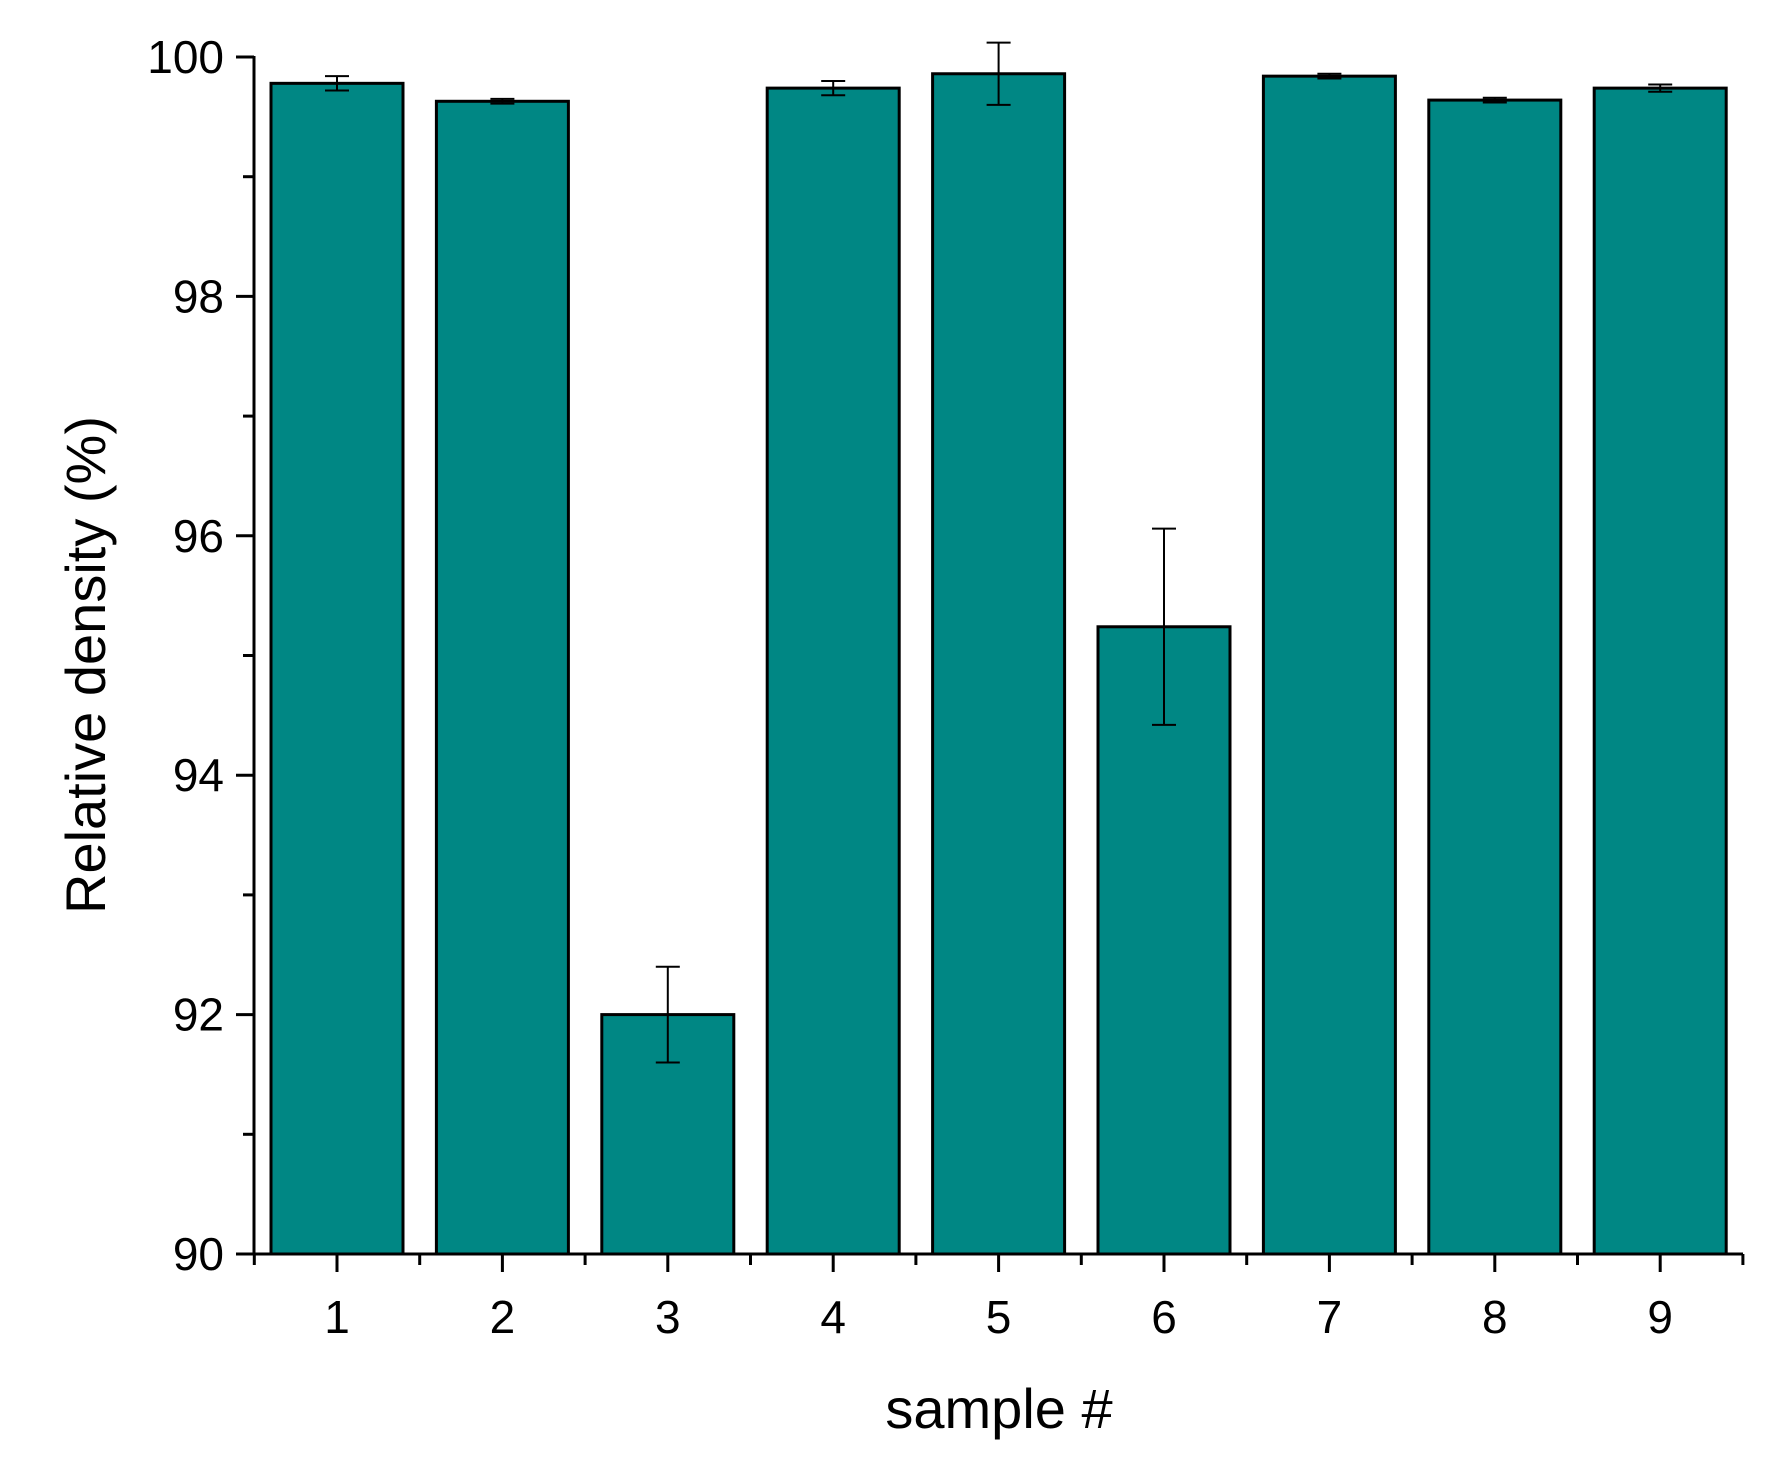 This screenshot has height=1478, width=1775. Describe the element at coordinates (1495, 1317) in the screenshot. I see `x-tick-label-8: 8` at that location.